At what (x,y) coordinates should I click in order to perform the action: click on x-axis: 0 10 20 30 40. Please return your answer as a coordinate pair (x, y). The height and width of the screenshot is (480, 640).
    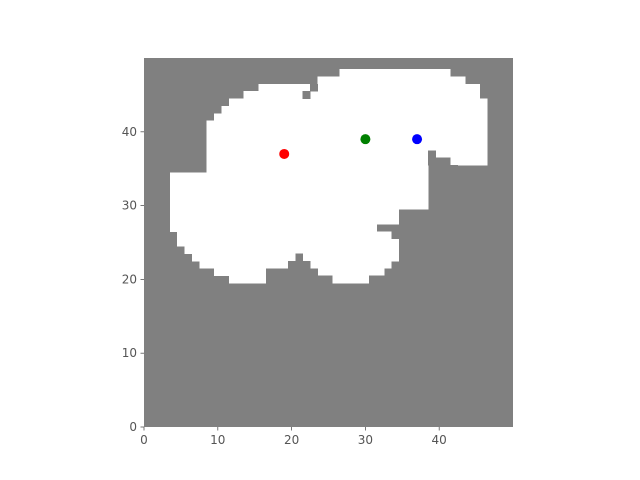
    Looking at the image, I should click on (293, 437).